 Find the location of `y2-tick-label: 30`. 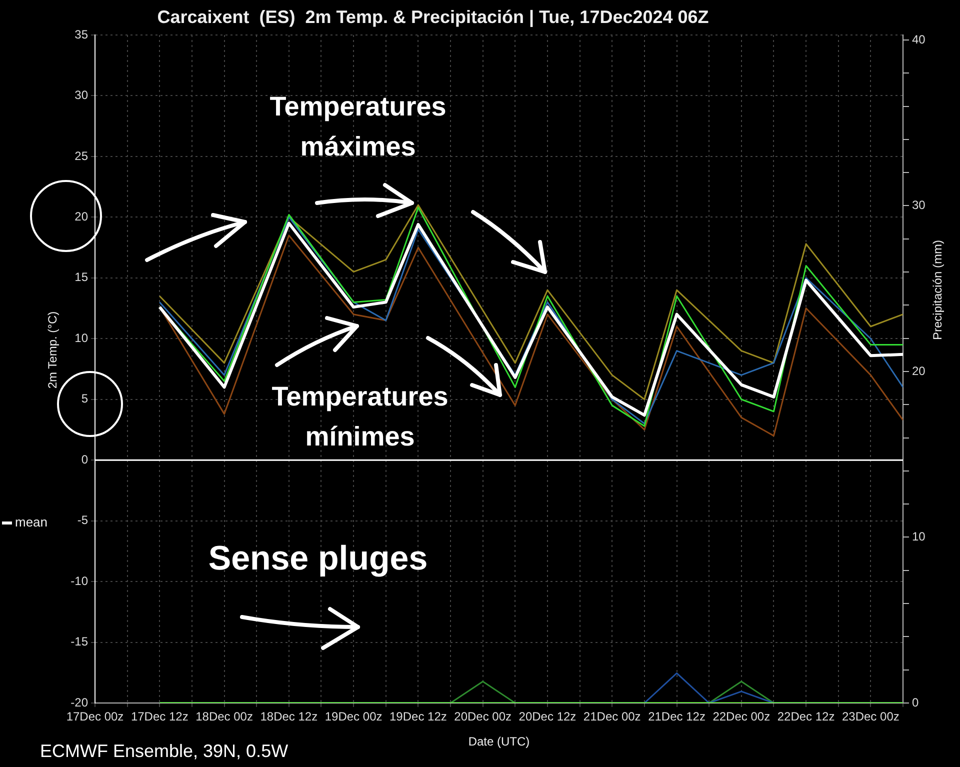

y2-tick-label: 30 is located at coordinates (919, 205).